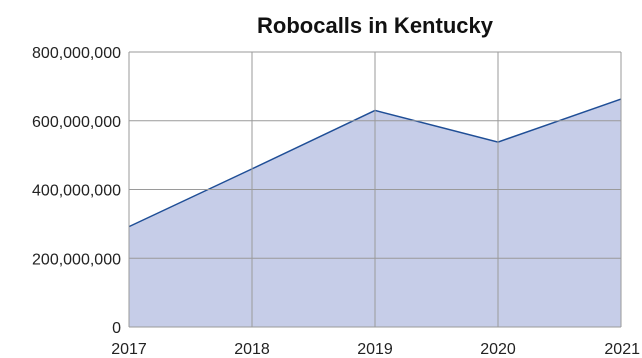  I want to click on y-tick-label: 400,000,000, so click(76, 191).